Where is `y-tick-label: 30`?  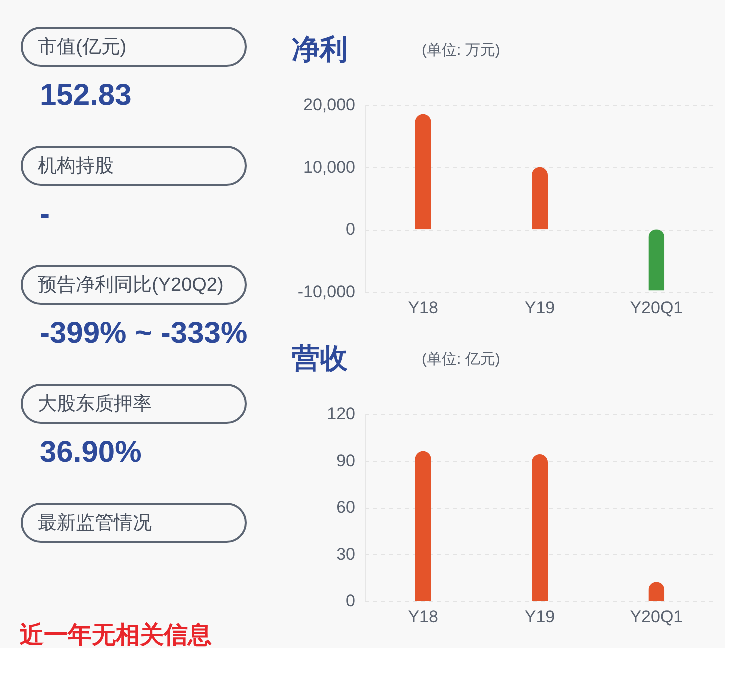 y-tick-label: 30 is located at coordinates (346, 554).